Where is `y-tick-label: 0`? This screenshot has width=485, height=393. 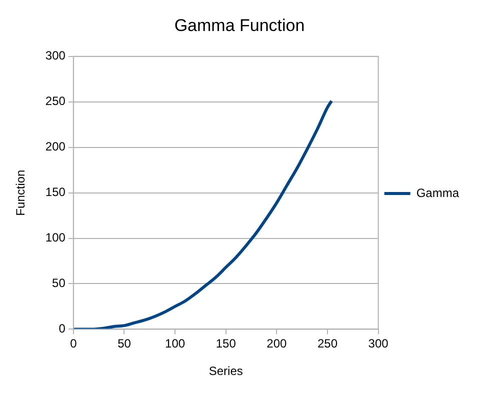 y-tick-label: 0 is located at coordinates (62, 329).